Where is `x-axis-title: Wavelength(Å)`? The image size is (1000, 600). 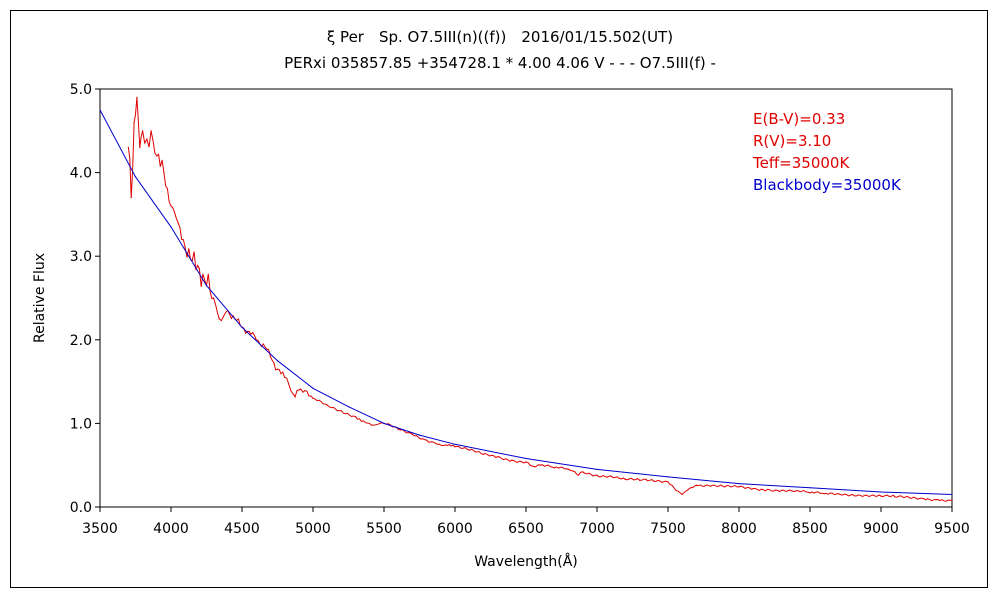
x-axis-title: Wavelength(Å) is located at coordinates (526, 561).